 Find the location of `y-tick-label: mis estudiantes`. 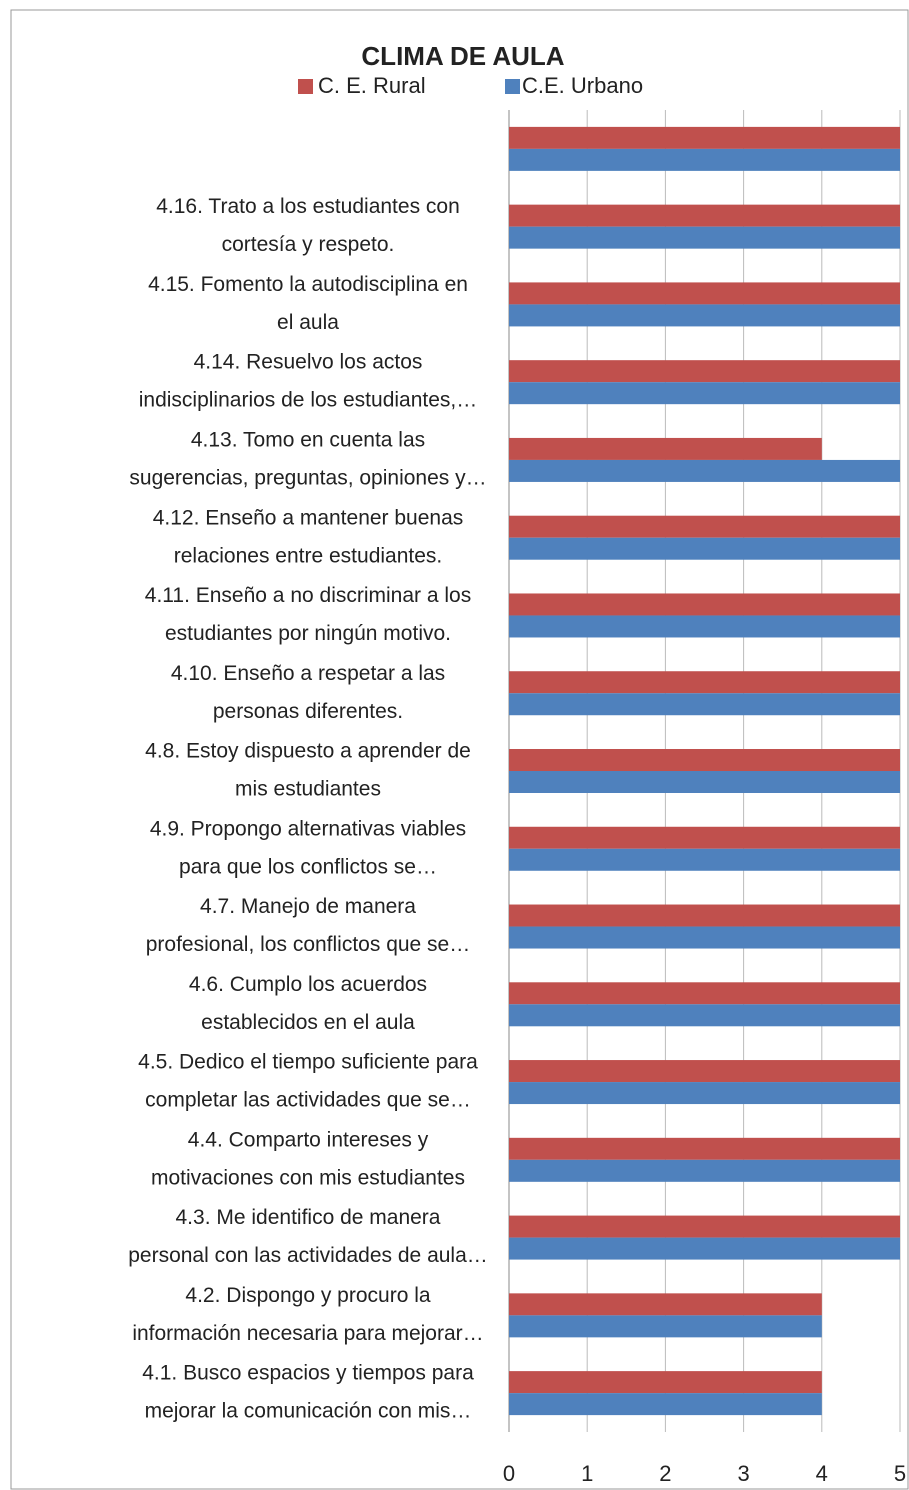

y-tick-label: mis estudiantes is located at coordinates (308, 789).